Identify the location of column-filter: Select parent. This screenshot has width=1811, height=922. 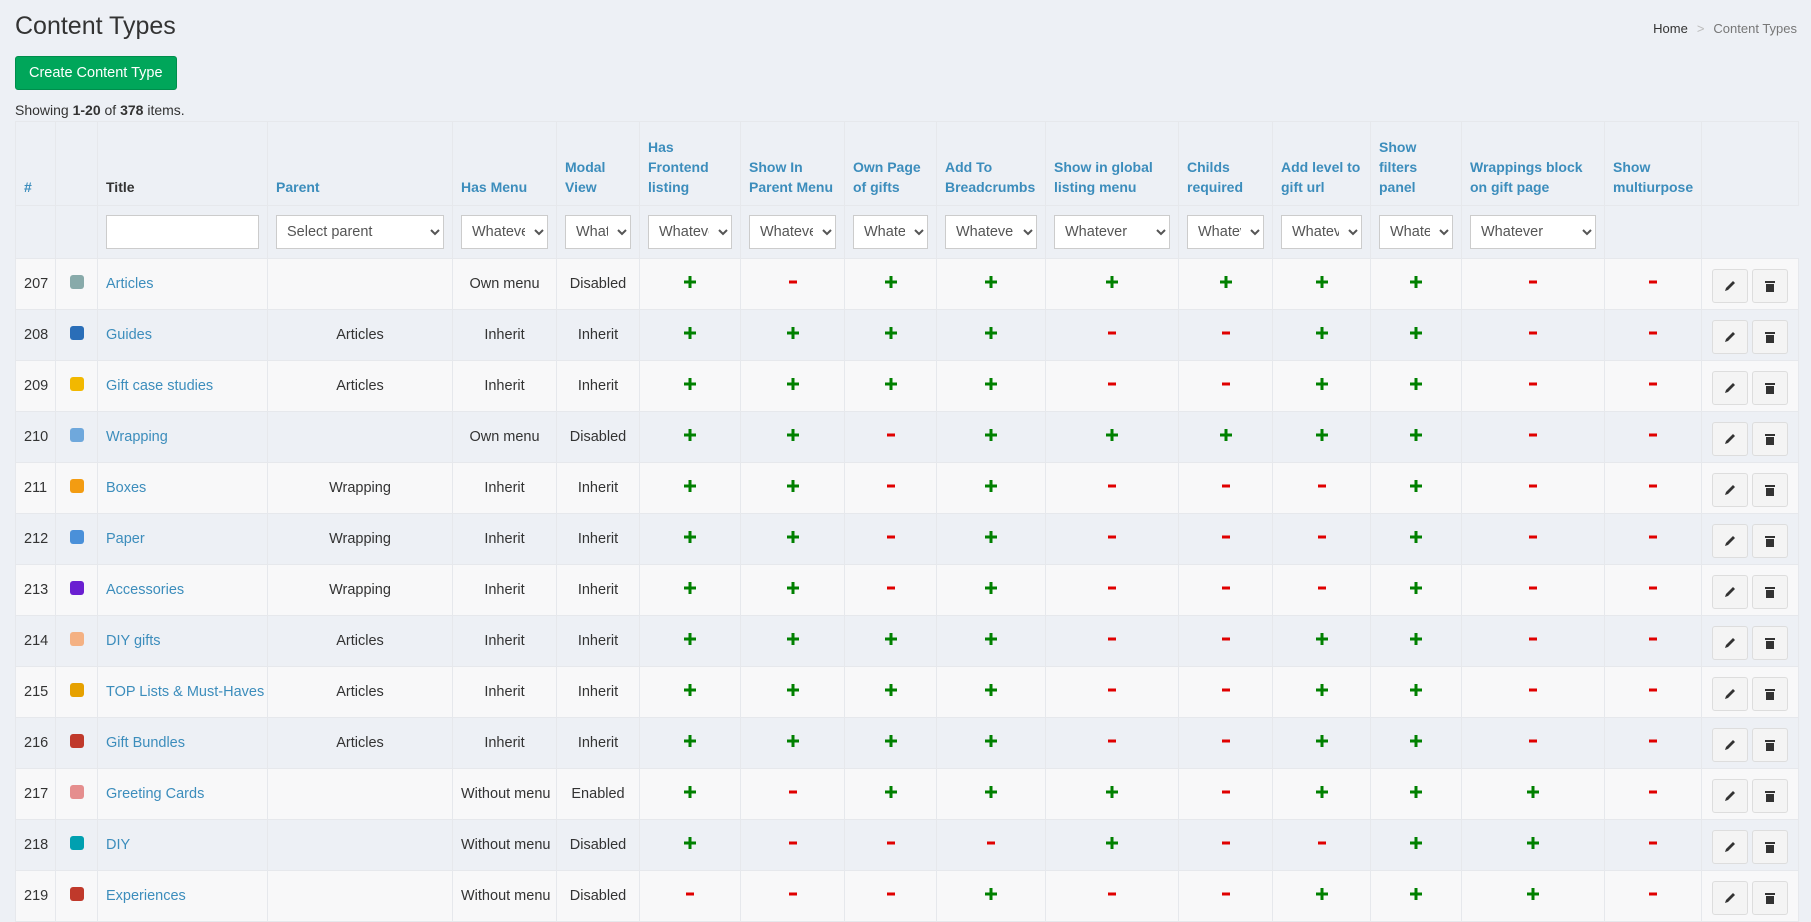
(360, 232).